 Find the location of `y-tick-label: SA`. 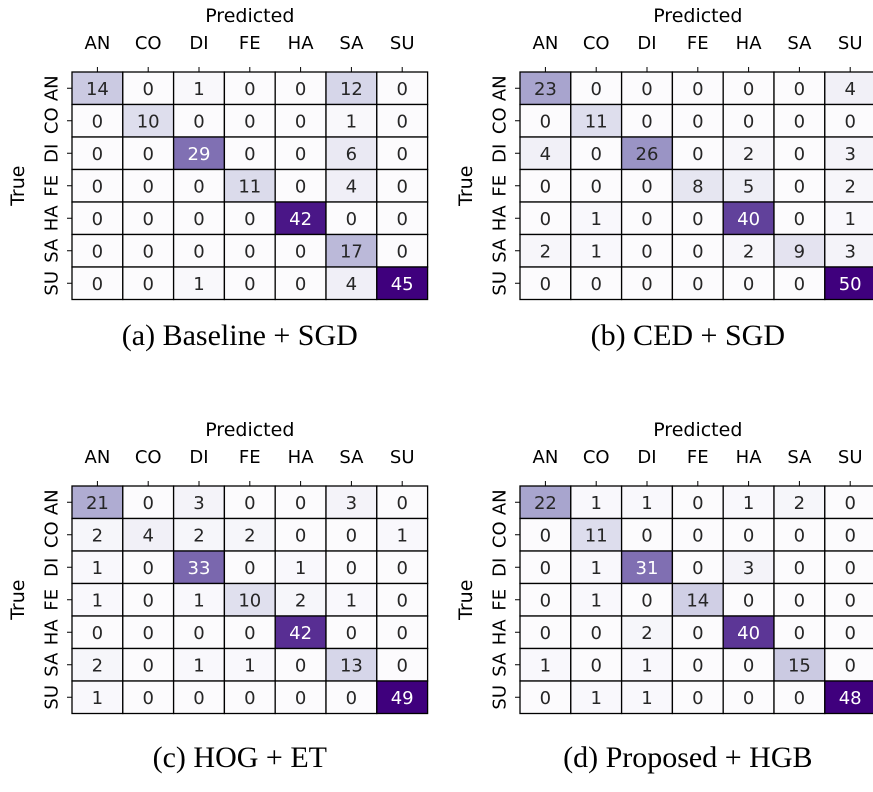

y-tick-label: SA is located at coordinates (52, 250).